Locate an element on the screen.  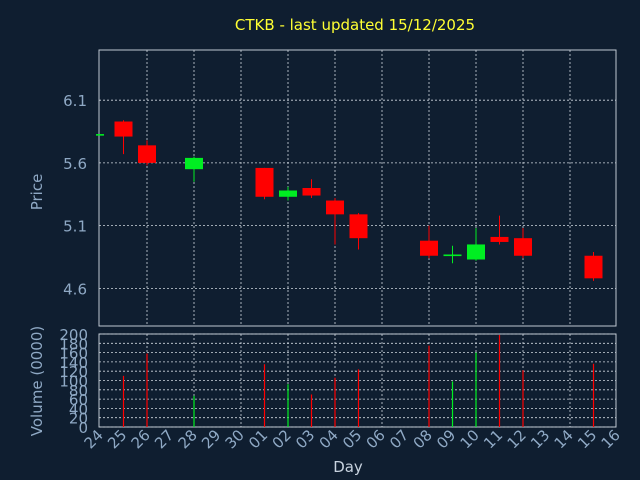
day-tick-label: 27 is located at coordinates (164, 439).